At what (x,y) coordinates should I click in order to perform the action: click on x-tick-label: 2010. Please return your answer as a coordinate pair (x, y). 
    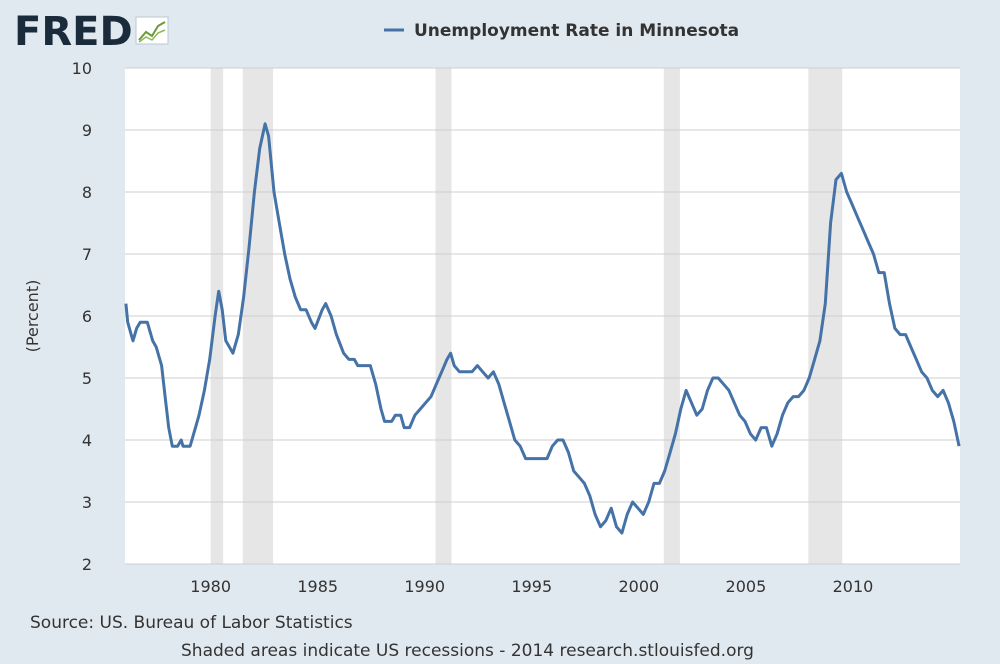
    Looking at the image, I should click on (853, 586).